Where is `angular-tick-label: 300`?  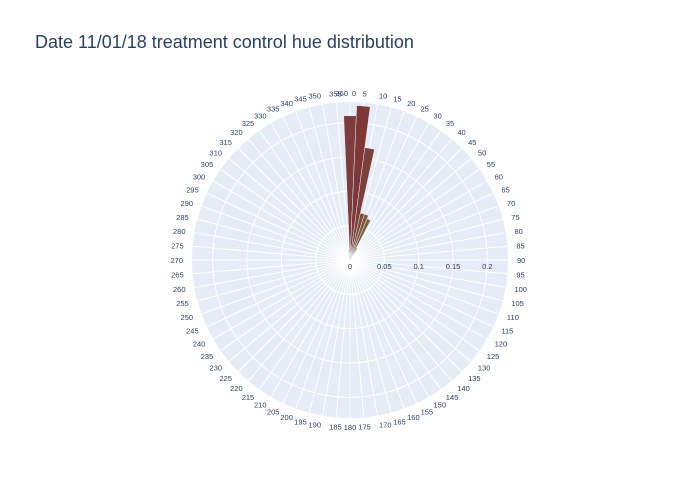
angular-tick-label: 300 is located at coordinates (199, 177).